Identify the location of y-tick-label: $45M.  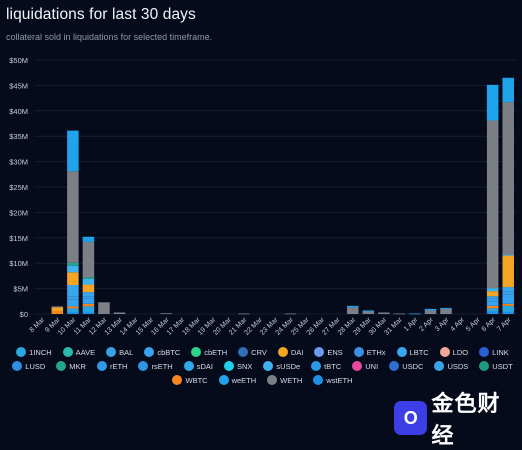
(18, 85).